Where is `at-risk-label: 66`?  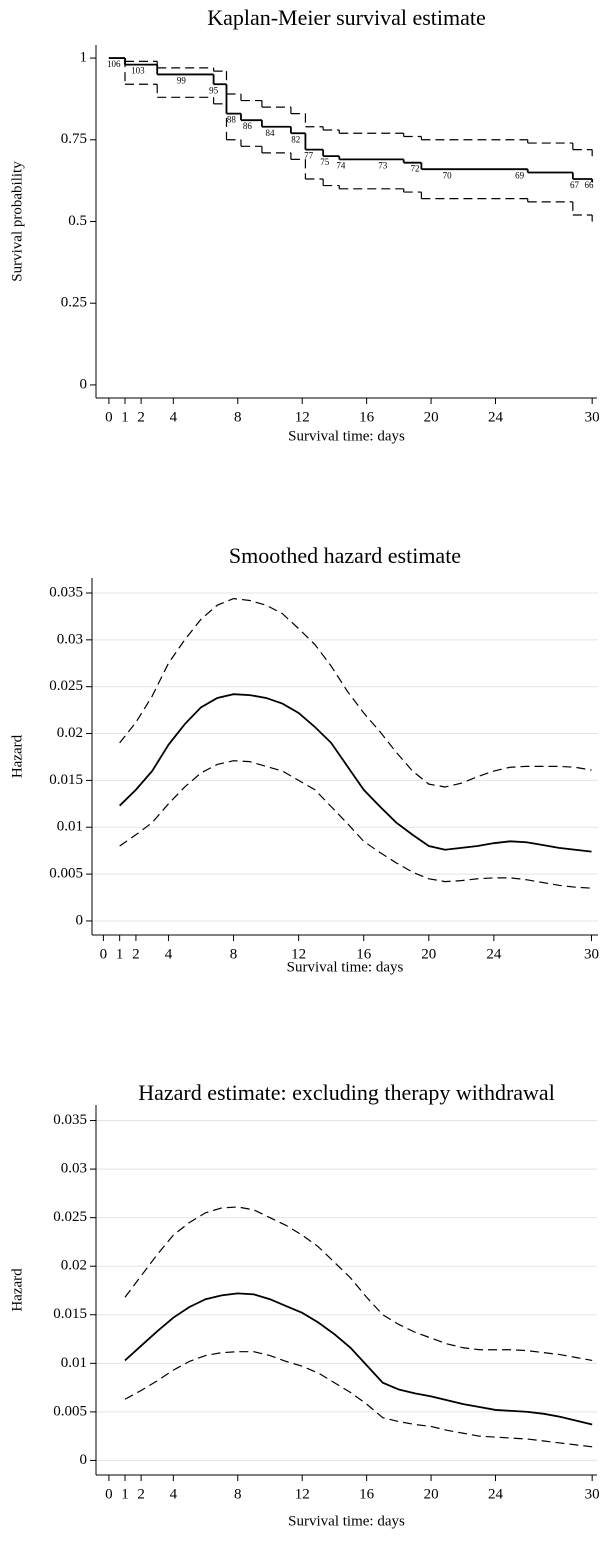
at-risk-label: 66 is located at coordinates (589, 185).